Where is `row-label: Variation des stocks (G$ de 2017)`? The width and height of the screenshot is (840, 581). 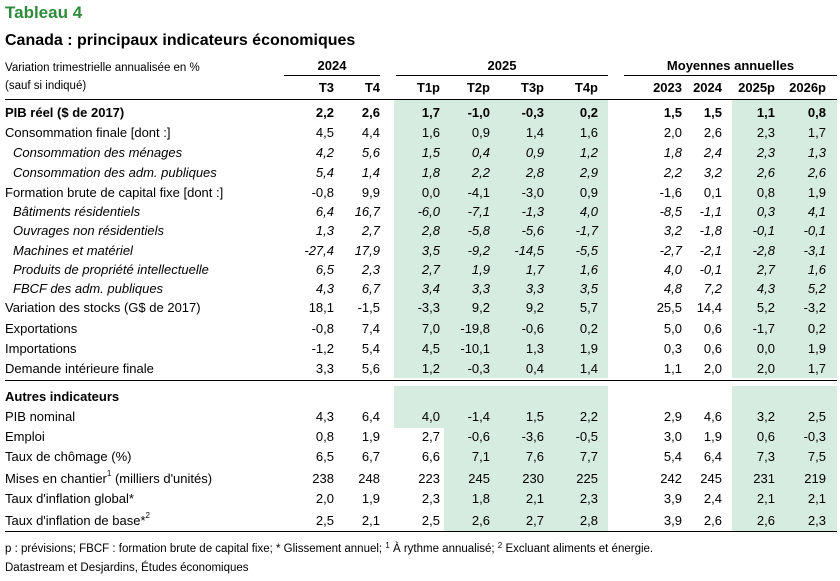
row-label: Variation des stocks (G$ de 2017) is located at coordinates (103, 307).